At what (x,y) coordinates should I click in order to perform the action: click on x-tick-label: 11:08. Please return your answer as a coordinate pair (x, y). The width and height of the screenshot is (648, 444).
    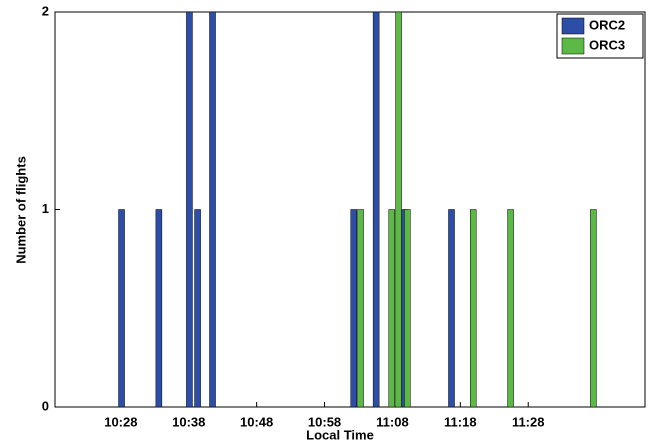
    Looking at the image, I should click on (392, 421).